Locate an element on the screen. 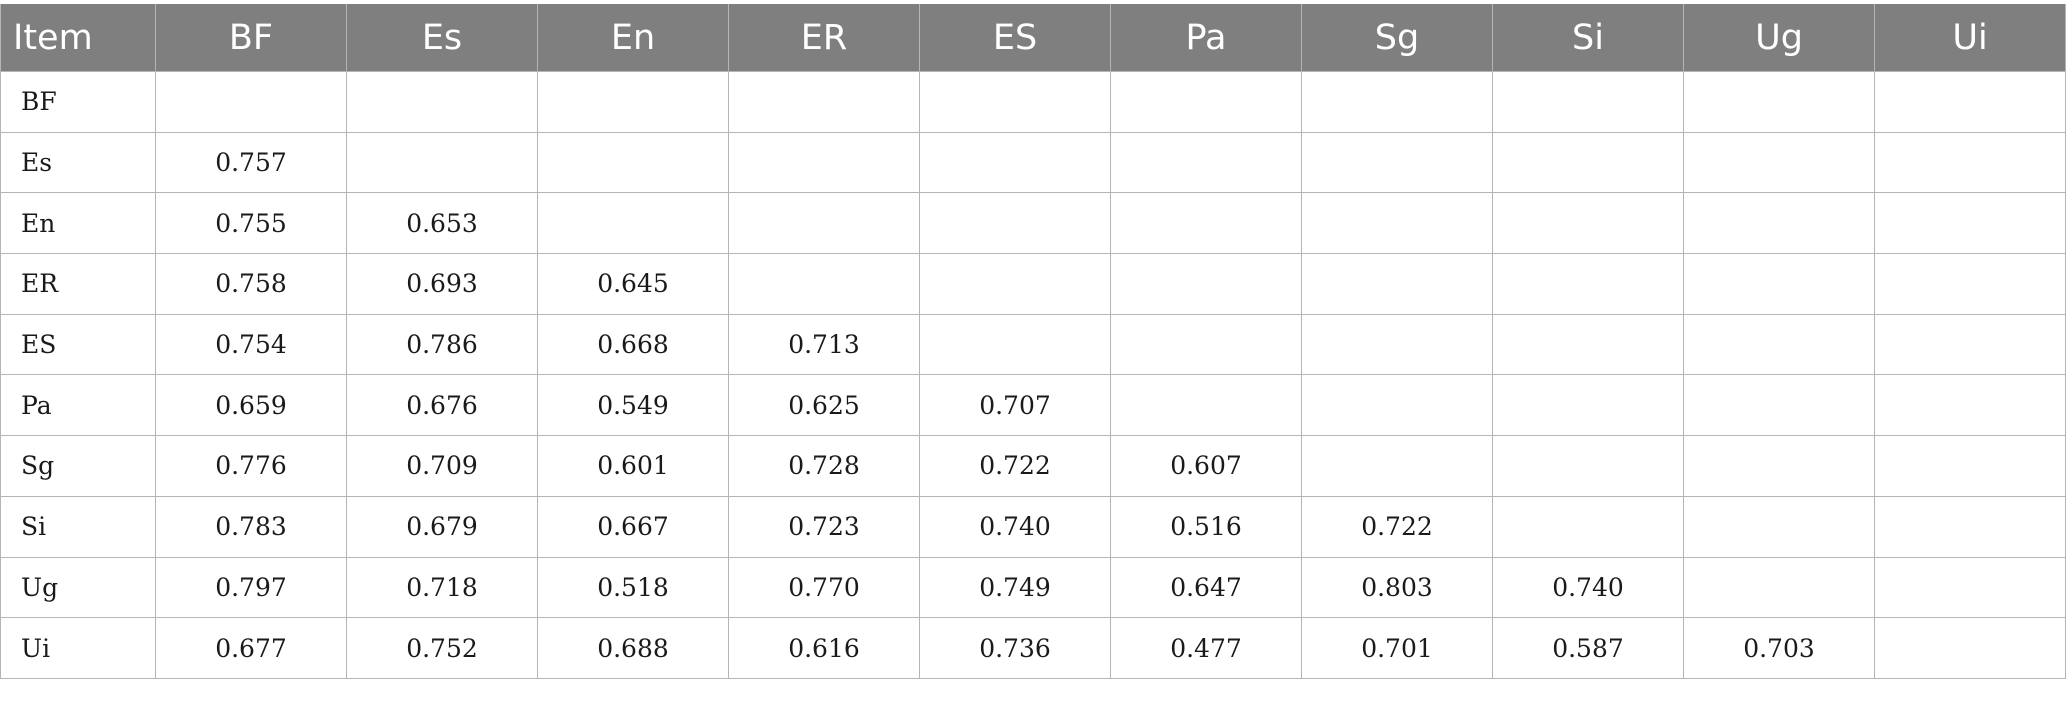  table-cell: 0.601 is located at coordinates (633, 466).